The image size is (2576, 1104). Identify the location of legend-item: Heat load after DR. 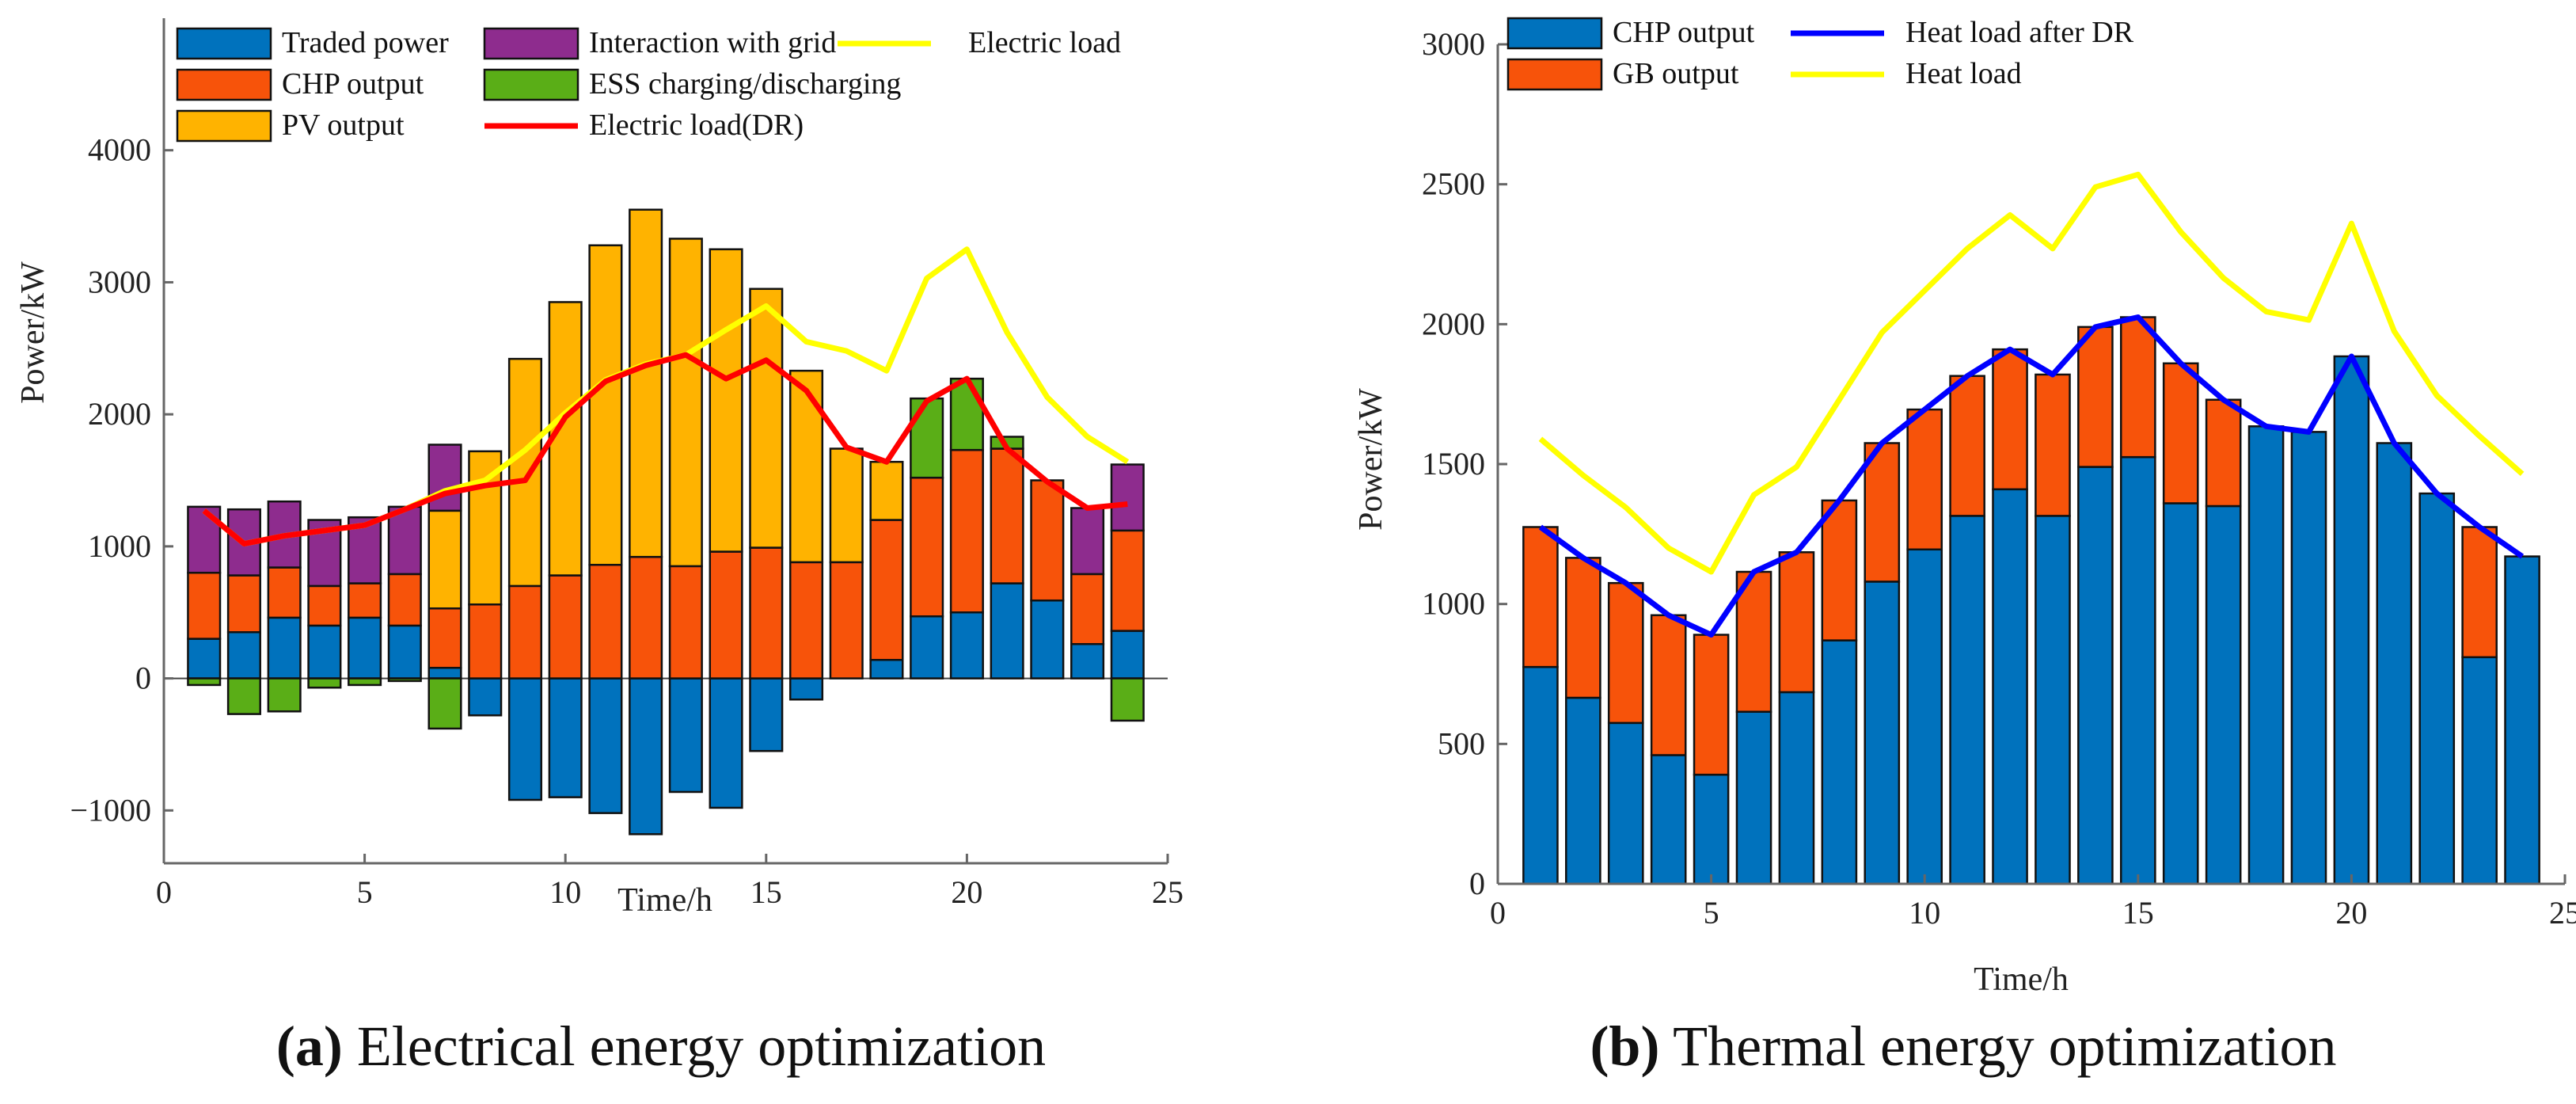
(1962, 32).